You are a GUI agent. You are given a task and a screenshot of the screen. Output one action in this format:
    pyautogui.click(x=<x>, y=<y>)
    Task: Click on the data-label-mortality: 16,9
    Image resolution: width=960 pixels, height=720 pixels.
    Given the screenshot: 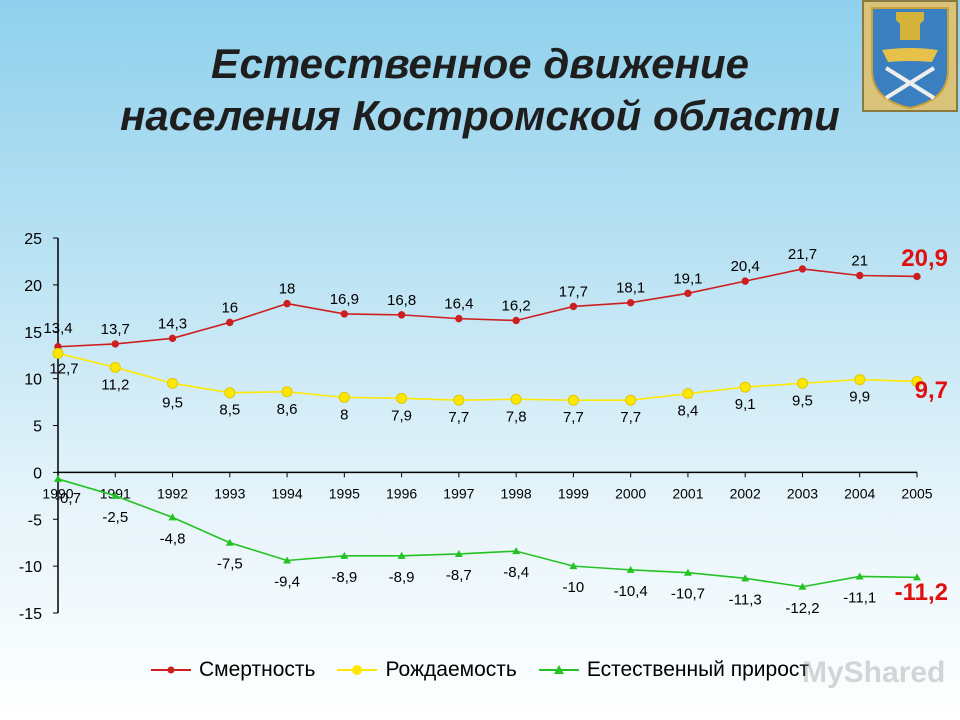 What is the action you would take?
    pyautogui.click(x=344, y=299)
    